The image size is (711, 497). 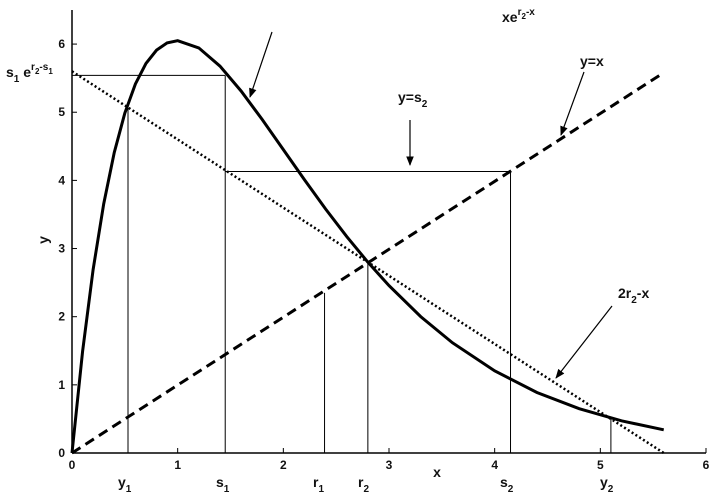 I want to click on x-tick-label: 2, so click(x=283, y=465).